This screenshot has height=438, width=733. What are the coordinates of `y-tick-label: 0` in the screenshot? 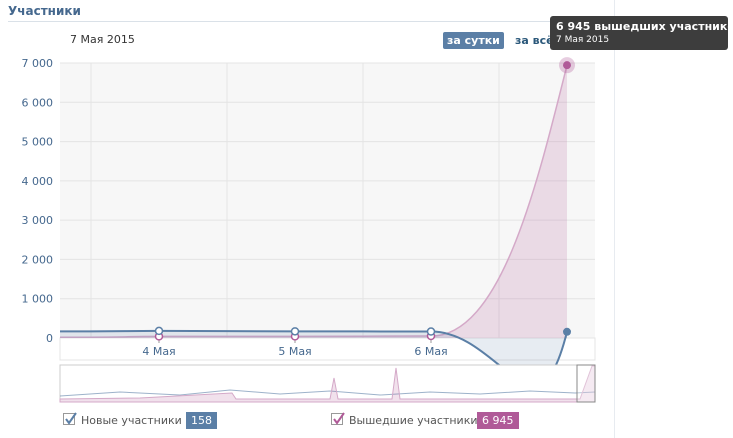 It's located at (49, 338).